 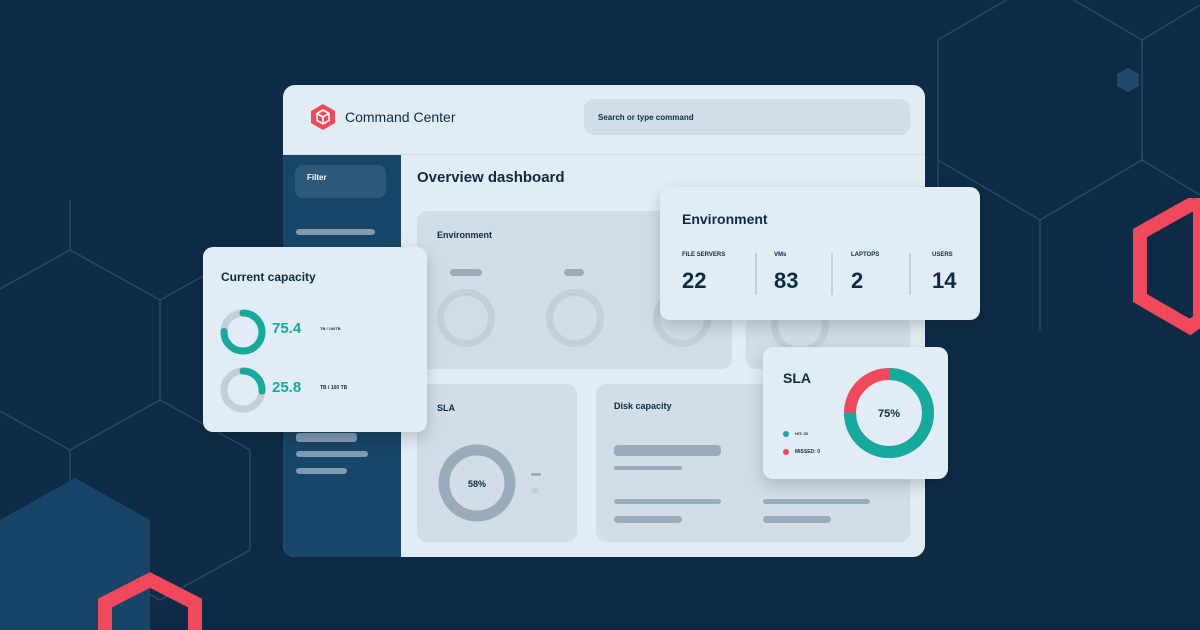 What do you see at coordinates (1166, 267) in the screenshot?
I see `red-hexagon-outline-right` at bounding box center [1166, 267].